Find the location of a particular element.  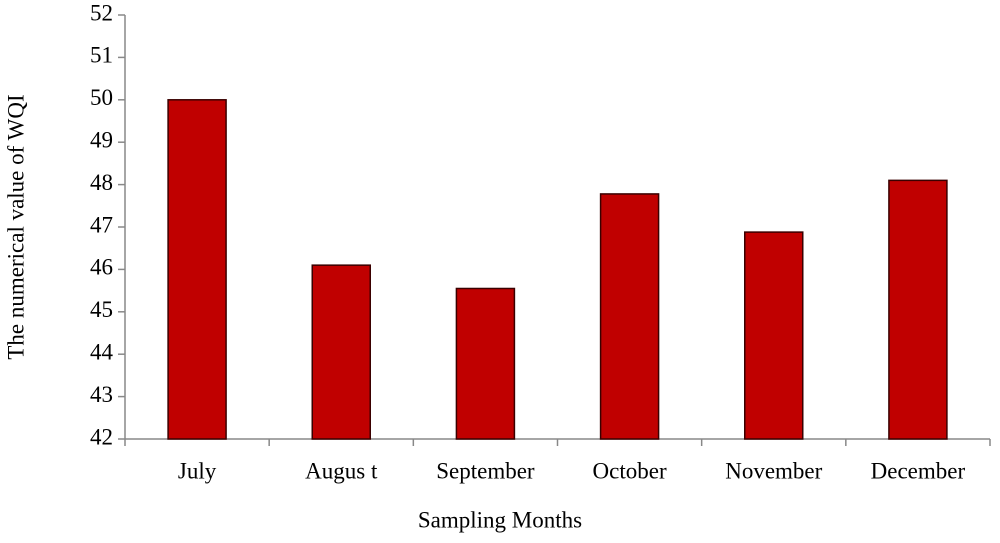

y-tick-label: 44 is located at coordinates (102, 351).